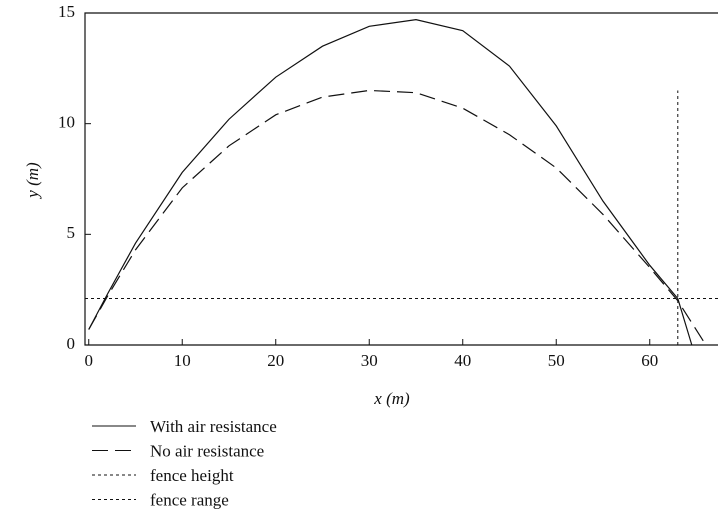 This screenshot has width=719, height=520. What do you see at coordinates (369, 360) in the screenshot?
I see `x-tick-label: 30` at bounding box center [369, 360].